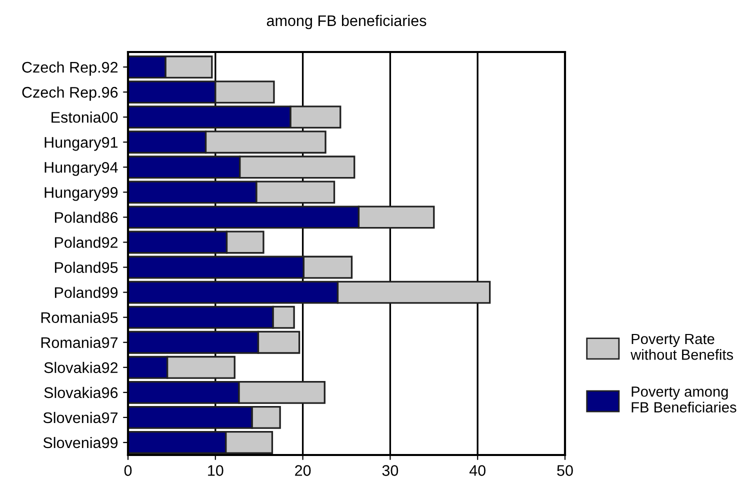  Describe the element at coordinates (70, 68) in the screenshot. I see `y-tick-label: Czech Rep.92` at that location.